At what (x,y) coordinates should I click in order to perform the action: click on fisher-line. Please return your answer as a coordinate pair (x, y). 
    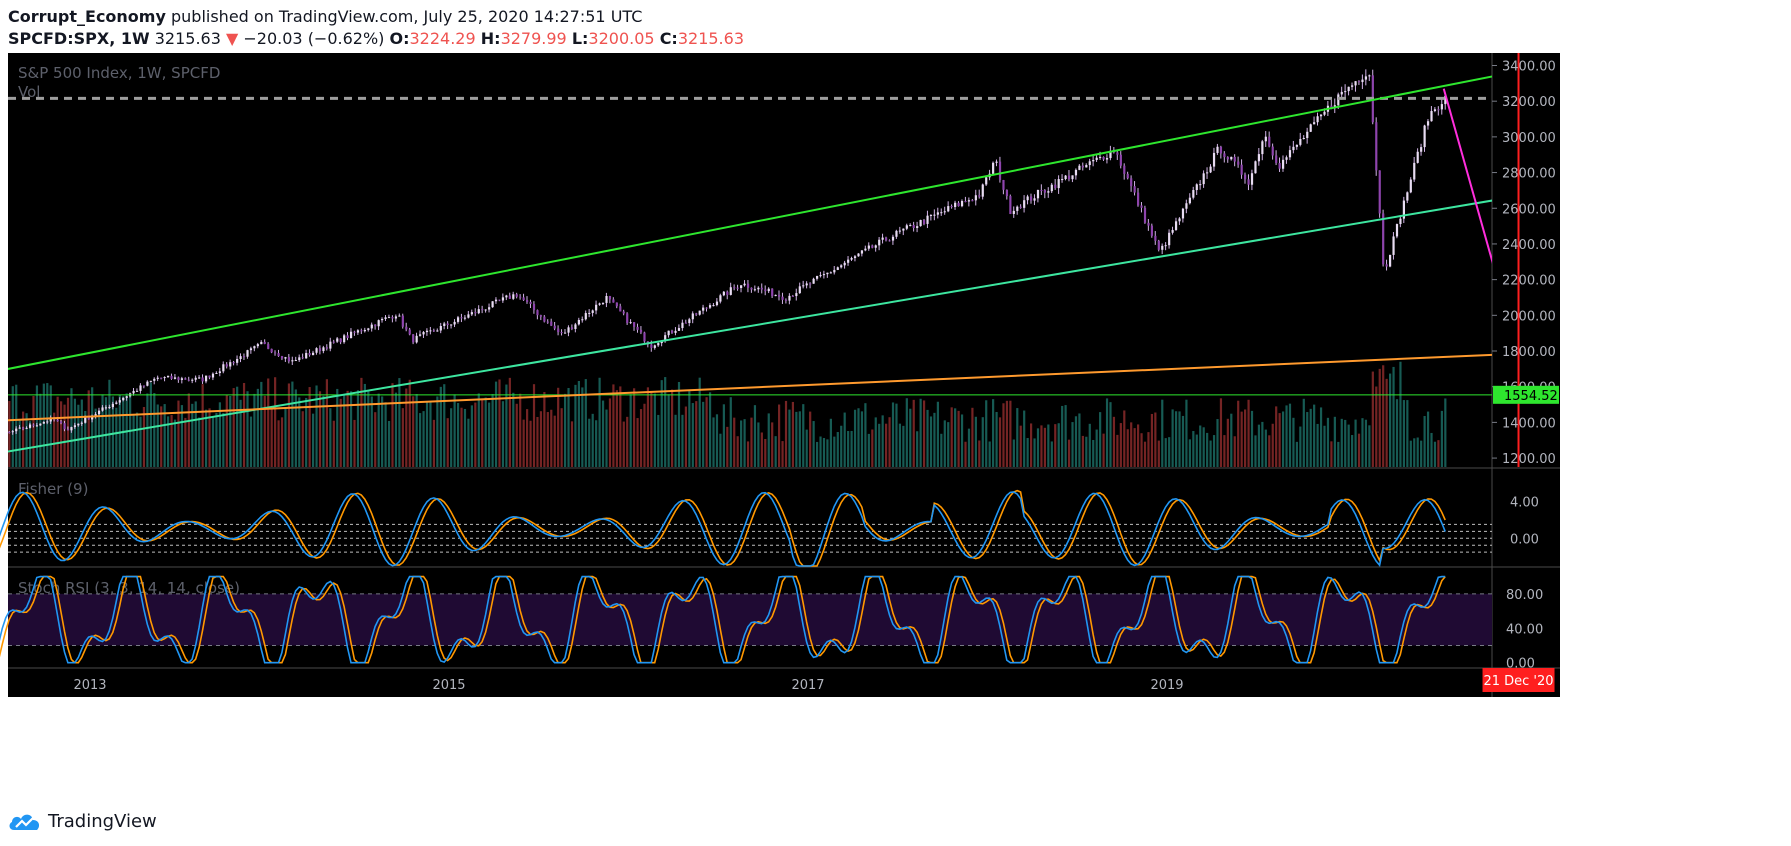
    Looking at the image, I should click on (723, 529).